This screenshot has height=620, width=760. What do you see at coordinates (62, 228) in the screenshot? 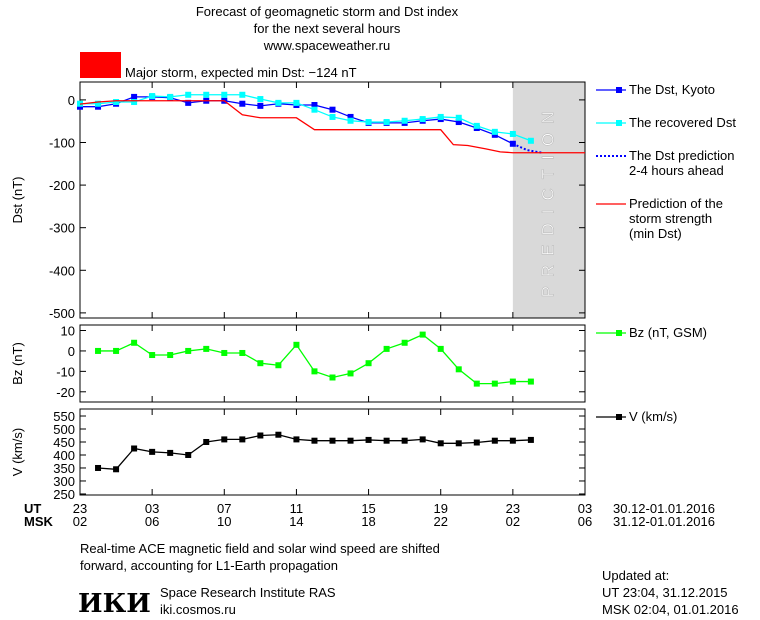
I see `y-tick-label: -300` at bounding box center [62, 228].